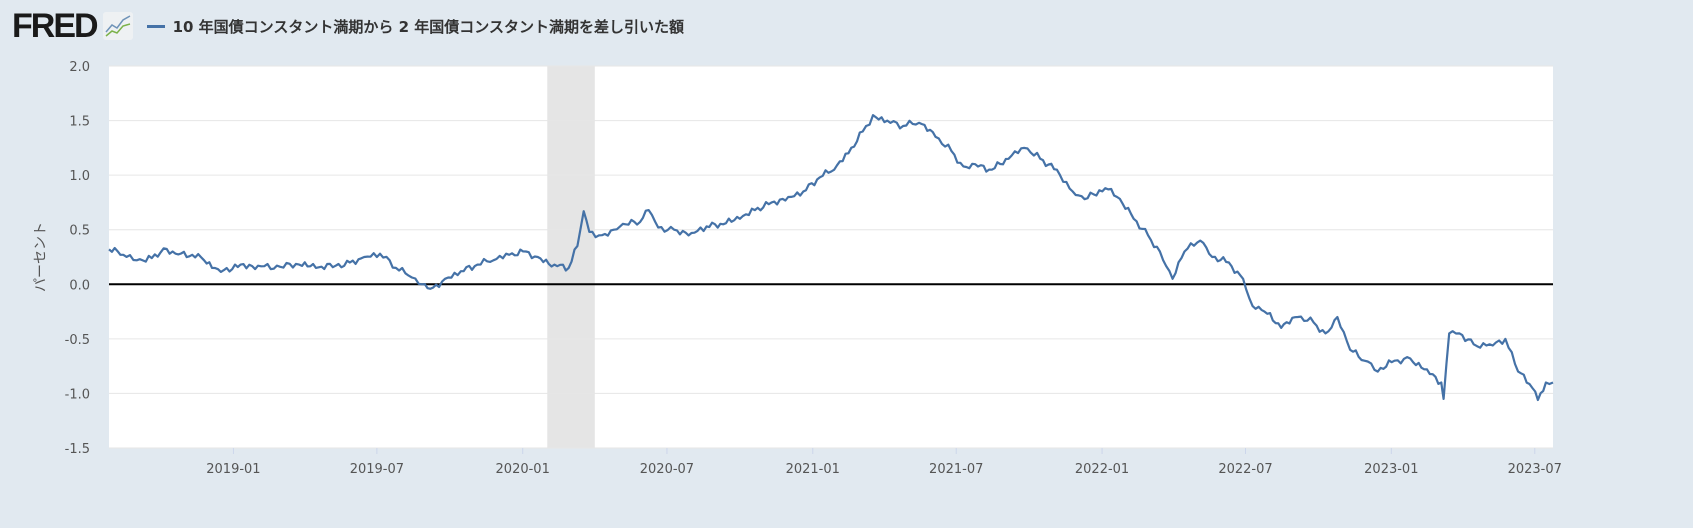 This screenshot has width=1693, height=528. What do you see at coordinates (667, 469) in the screenshot?
I see `x-tick-label: 2020-07` at bounding box center [667, 469].